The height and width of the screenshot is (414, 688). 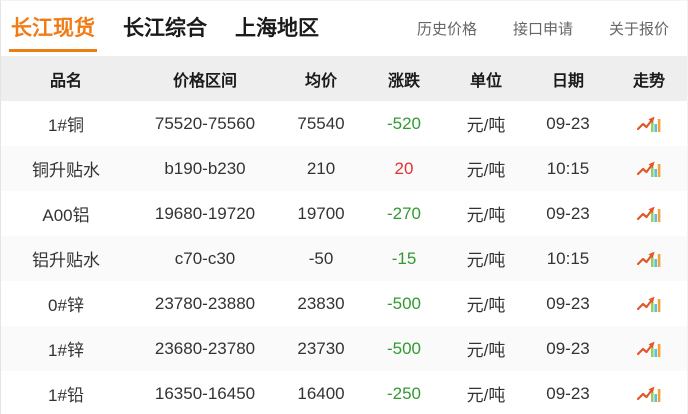 I want to click on table-row: 1#铅 16350-16450 16400 -250 元/吨 09-23, so click(x=344, y=392).